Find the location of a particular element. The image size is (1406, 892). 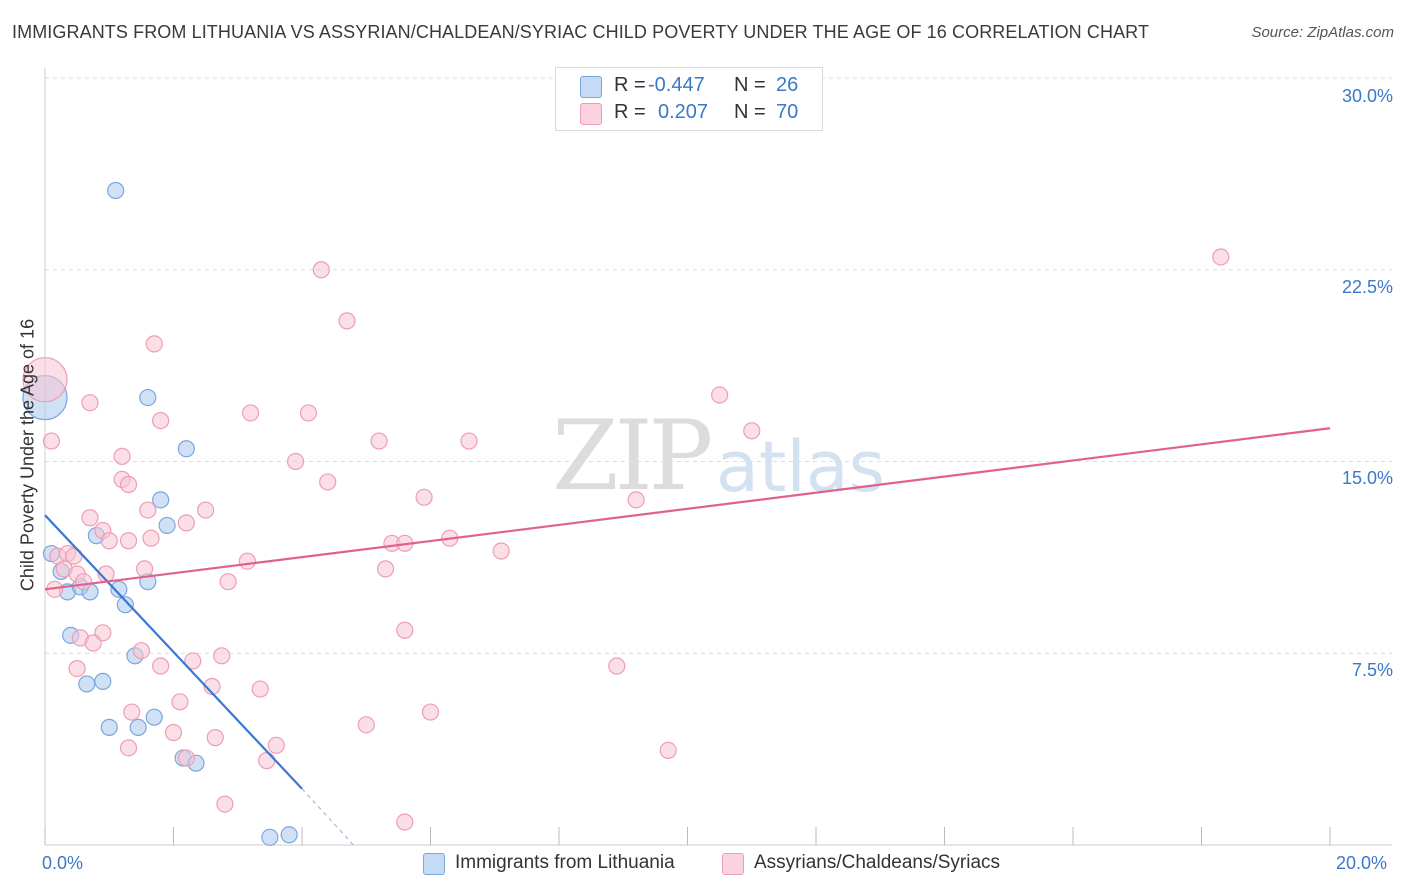

legend-n-value: 70 is located at coordinates (787, 112).